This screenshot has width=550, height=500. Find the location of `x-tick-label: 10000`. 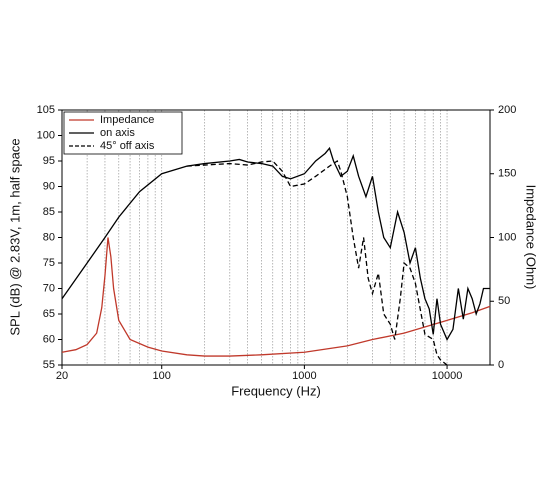

x-tick-label: 10000 is located at coordinates (447, 376).